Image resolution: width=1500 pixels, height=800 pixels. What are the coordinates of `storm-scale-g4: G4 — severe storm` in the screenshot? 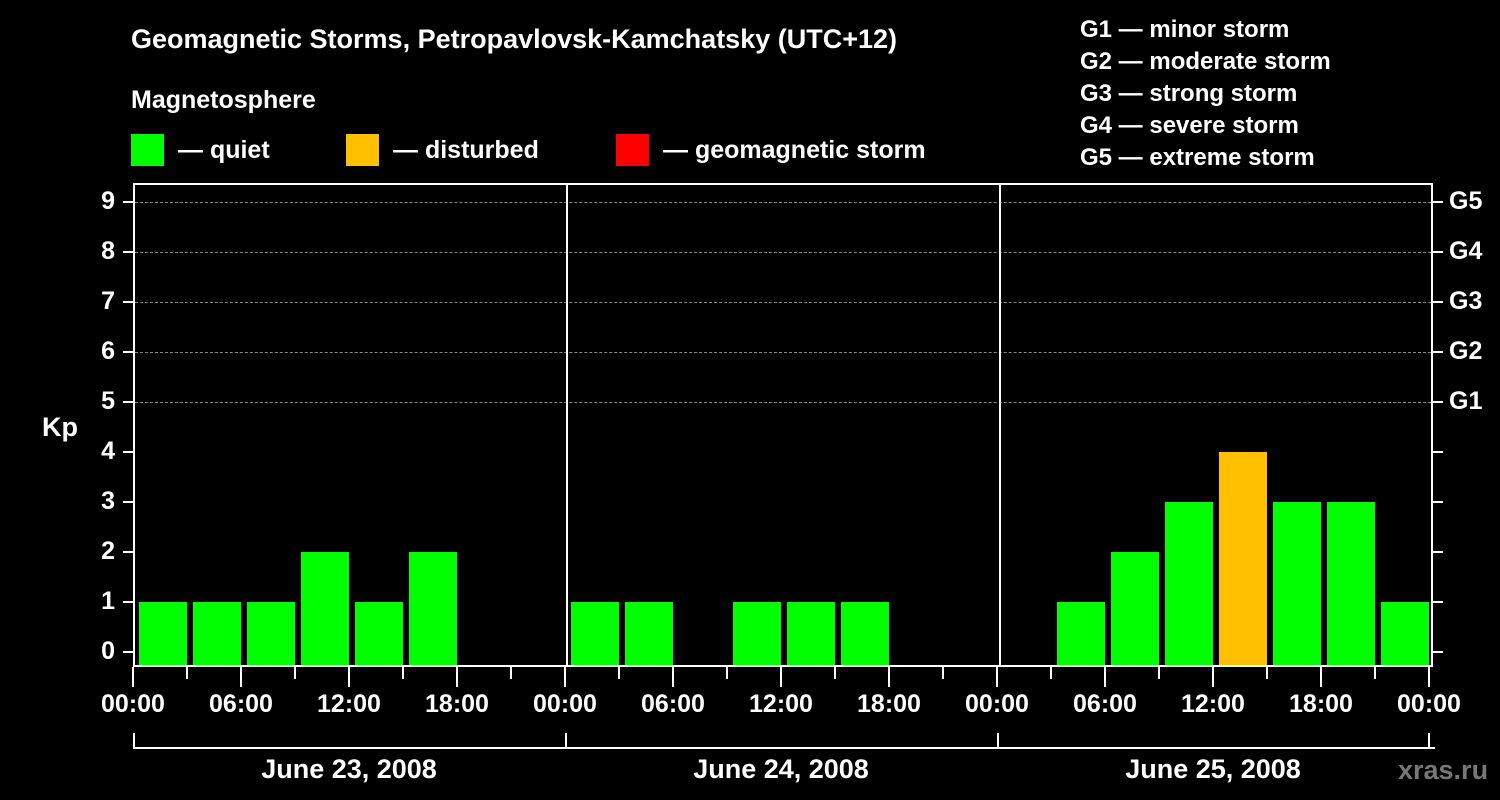 It's located at (1189, 125).